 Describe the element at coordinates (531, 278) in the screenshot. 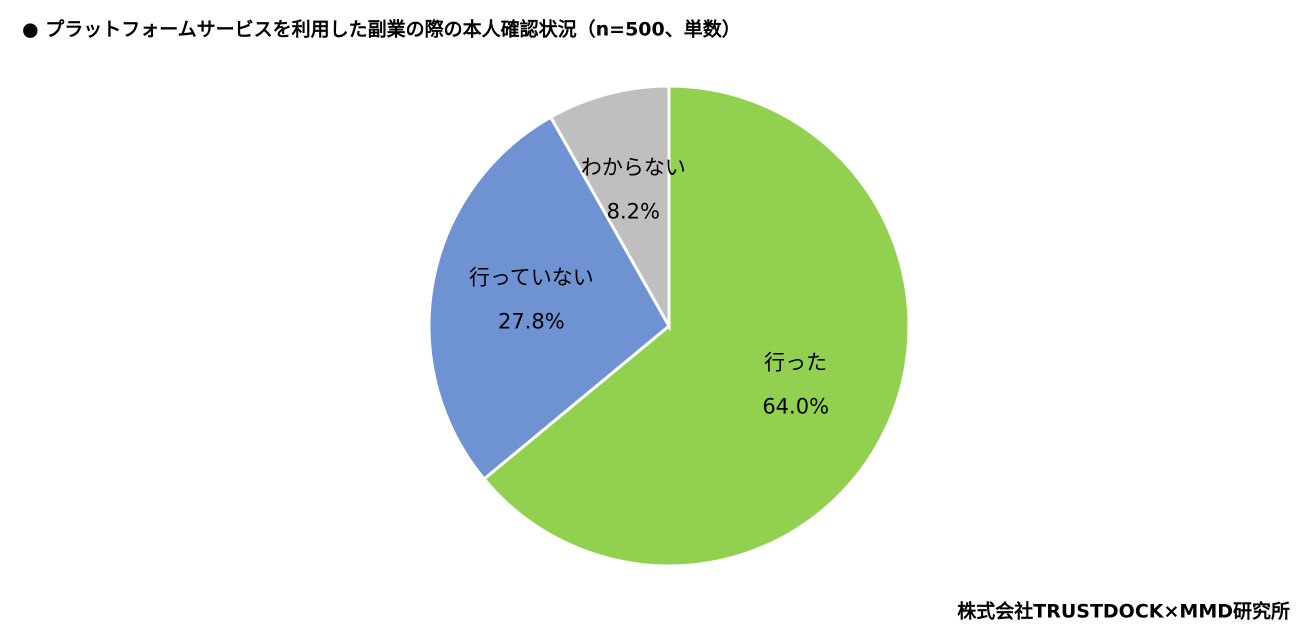

I see `slice-label: 行っていない` at that location.